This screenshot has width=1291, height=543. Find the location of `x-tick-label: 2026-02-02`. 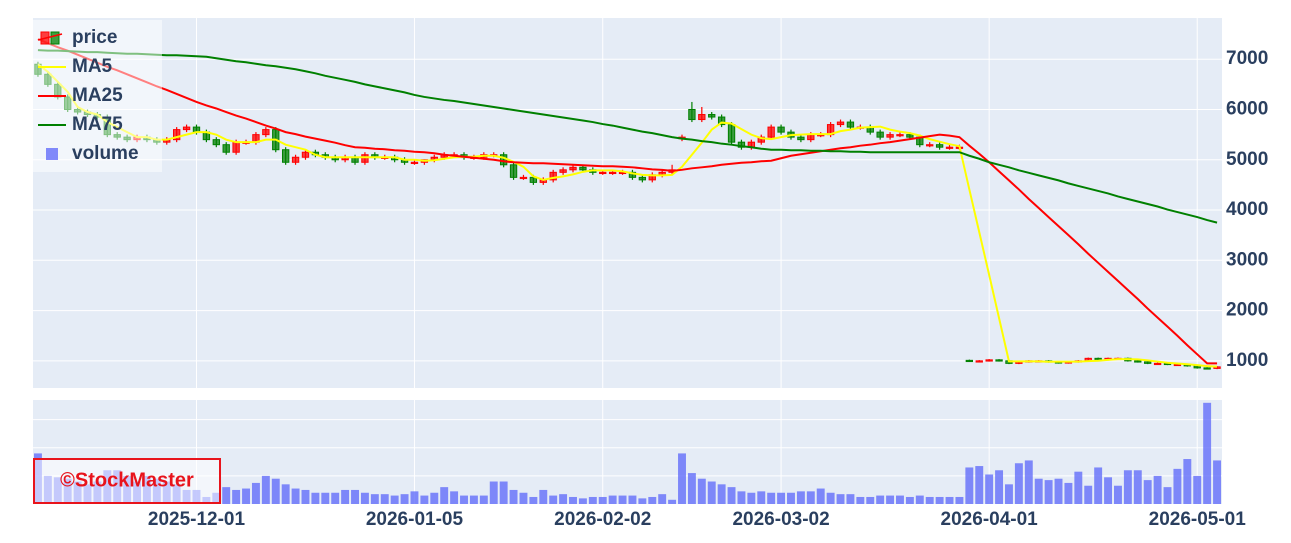

x-tick-label: 2026-02-02 is located at coordinates (602, 519).